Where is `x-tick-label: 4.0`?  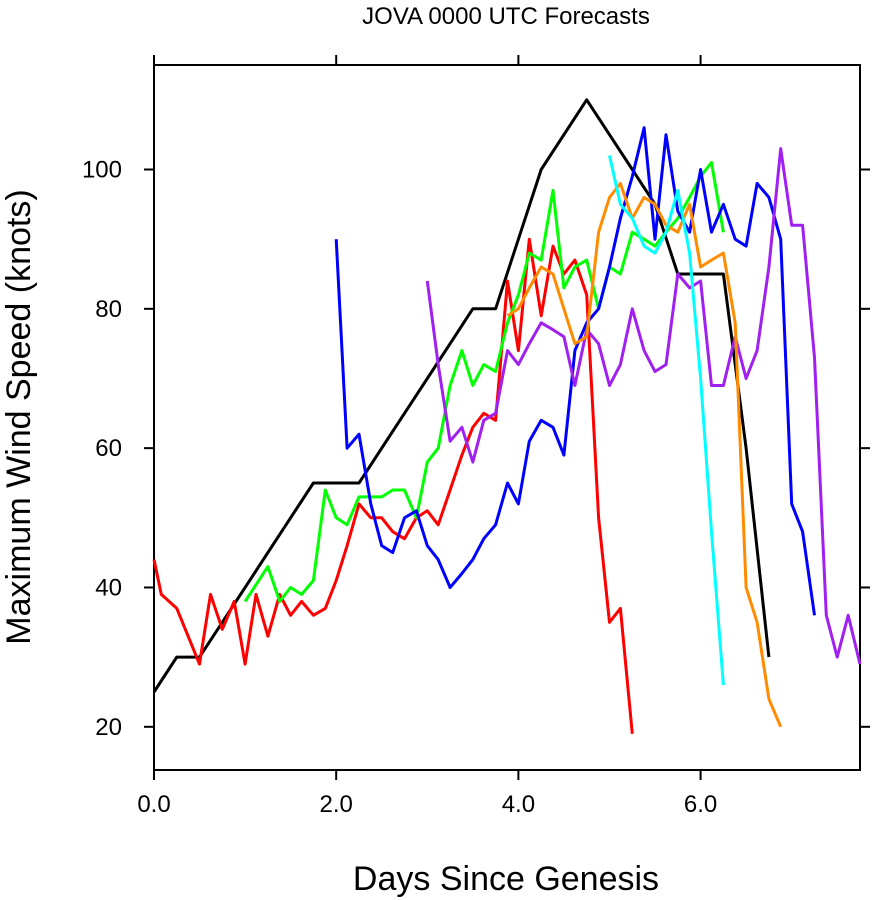
x-tick-label: 4.0 is located at coordinates (518, 804).